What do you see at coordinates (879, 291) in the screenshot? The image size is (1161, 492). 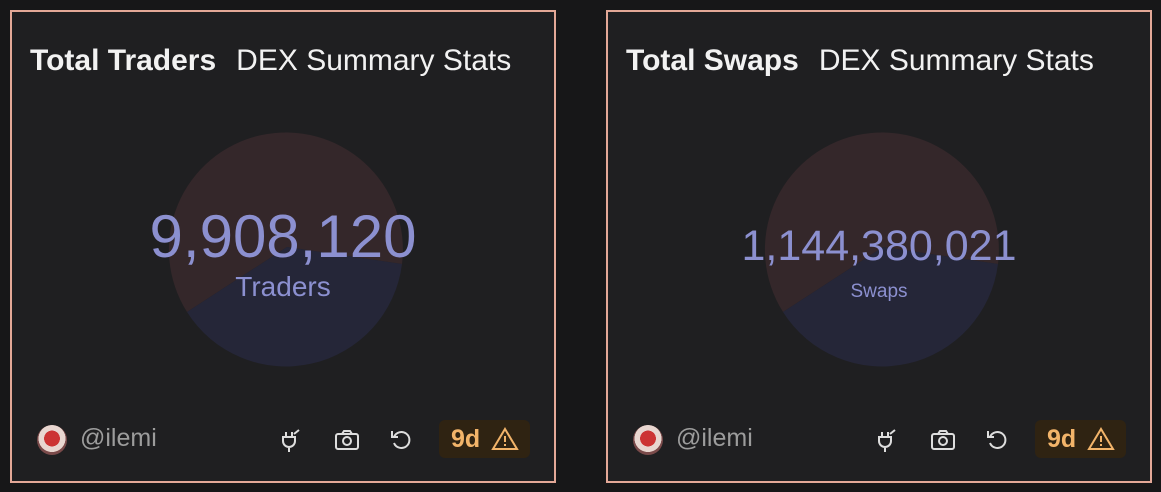 I see `counter-label: Swaps` at bounding box center [879, 291].